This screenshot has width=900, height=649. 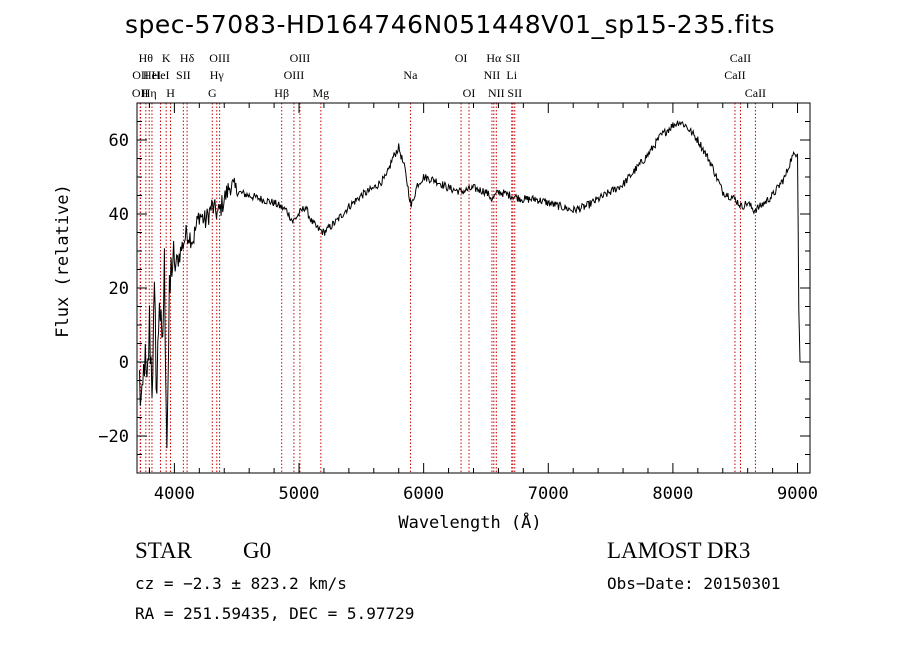 I want to click on line-marker-label: Hθ, so click(x=146, y=58).